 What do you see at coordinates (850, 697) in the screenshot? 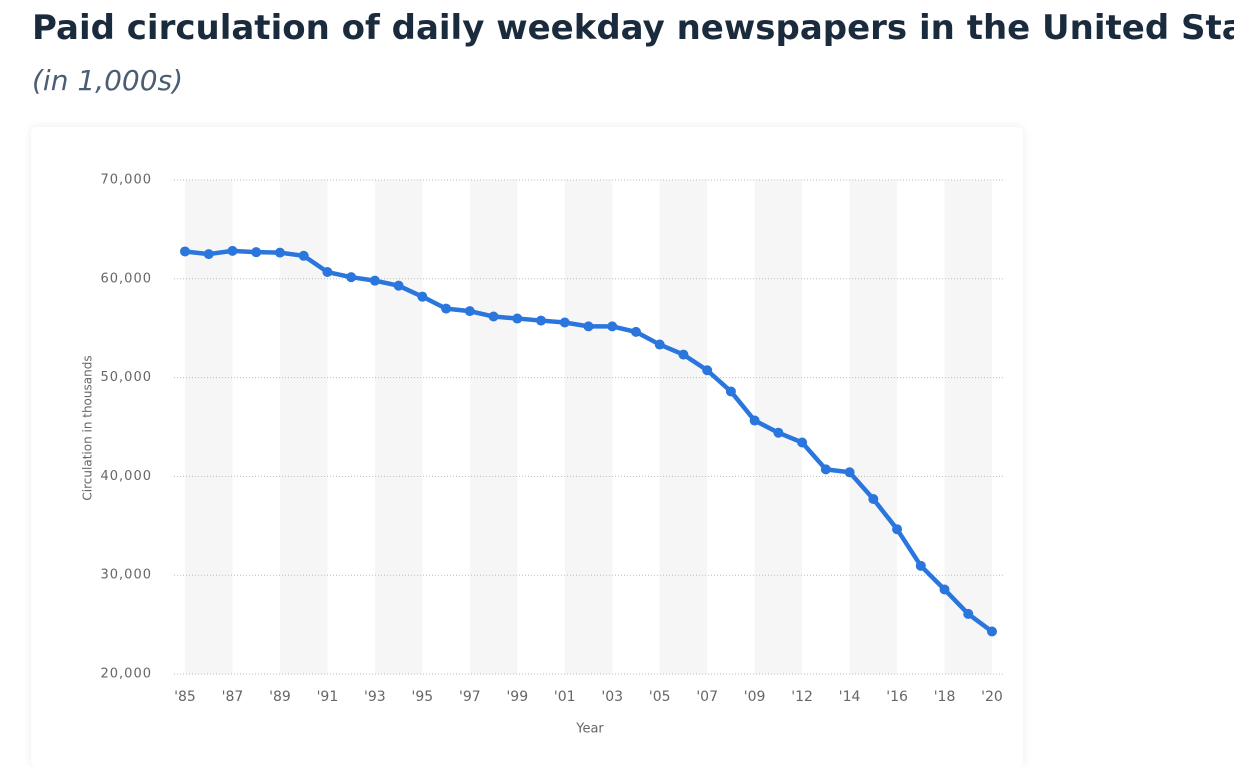
I see `x-tick-label: '14` at bounding box center [850, 697].